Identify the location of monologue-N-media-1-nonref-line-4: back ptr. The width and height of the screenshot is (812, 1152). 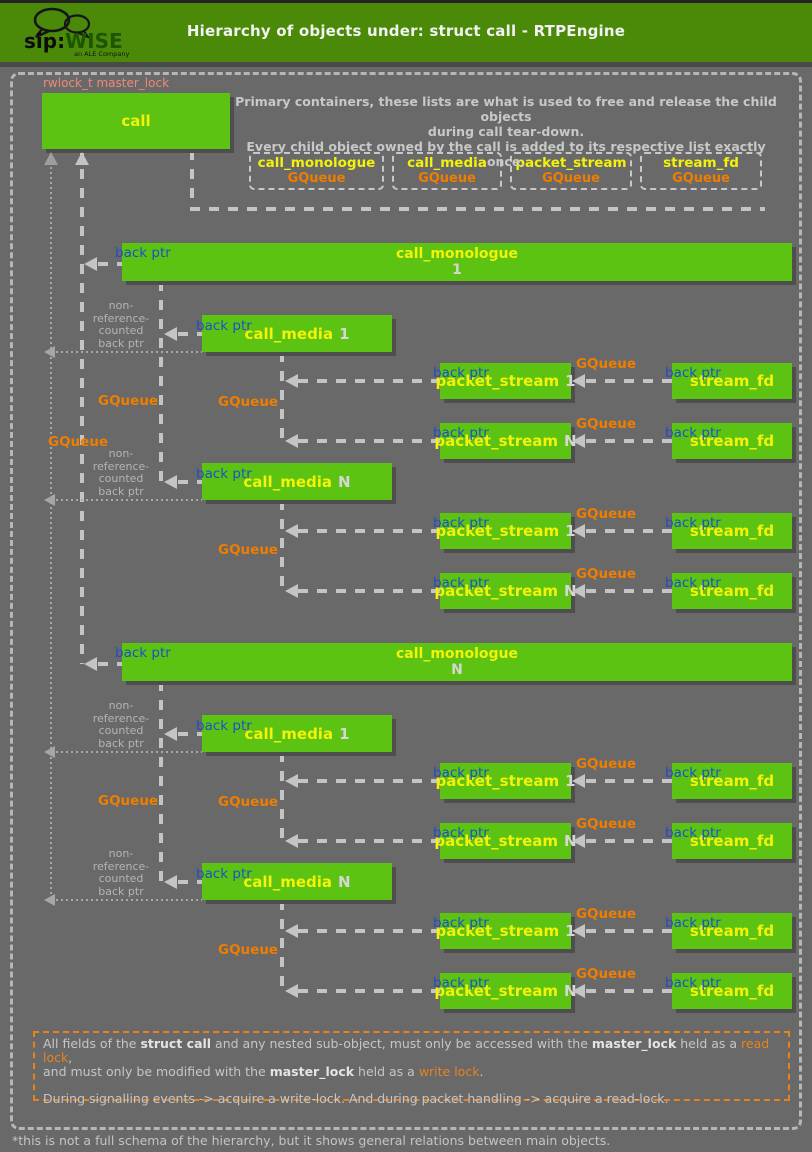
(121, 743).